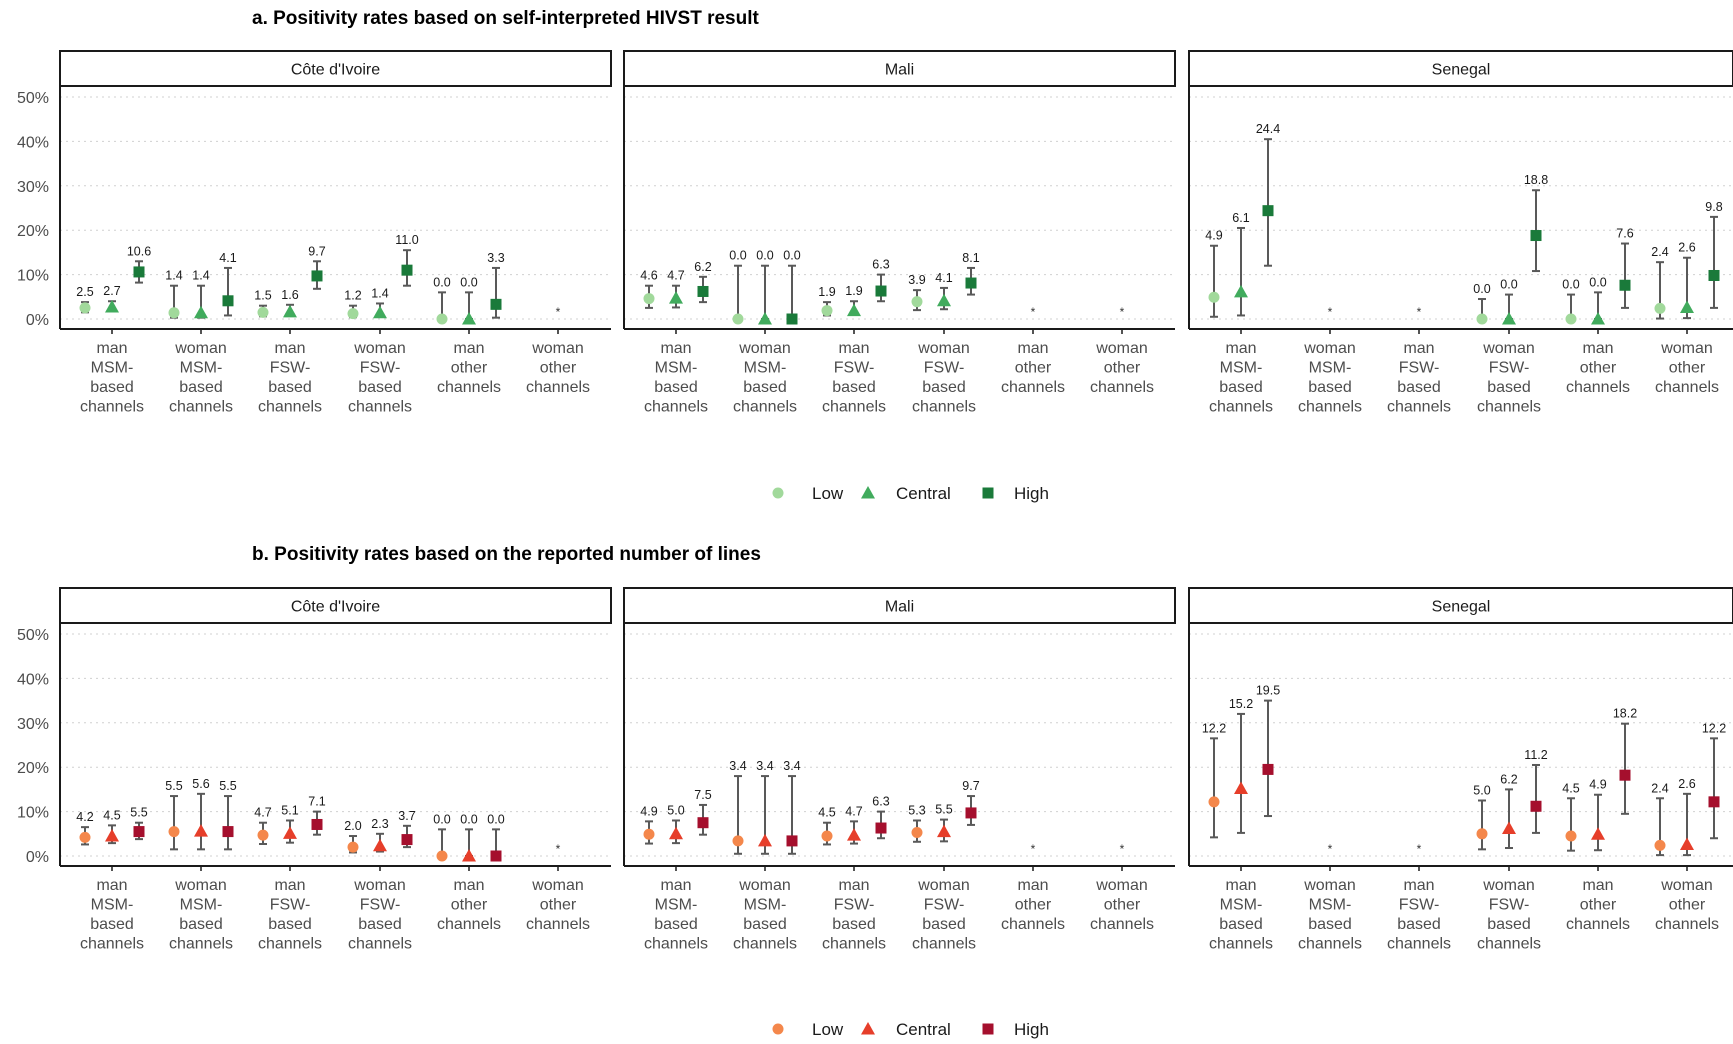  I want to click on point-central-1-3: 4.1, so click(944, 291).